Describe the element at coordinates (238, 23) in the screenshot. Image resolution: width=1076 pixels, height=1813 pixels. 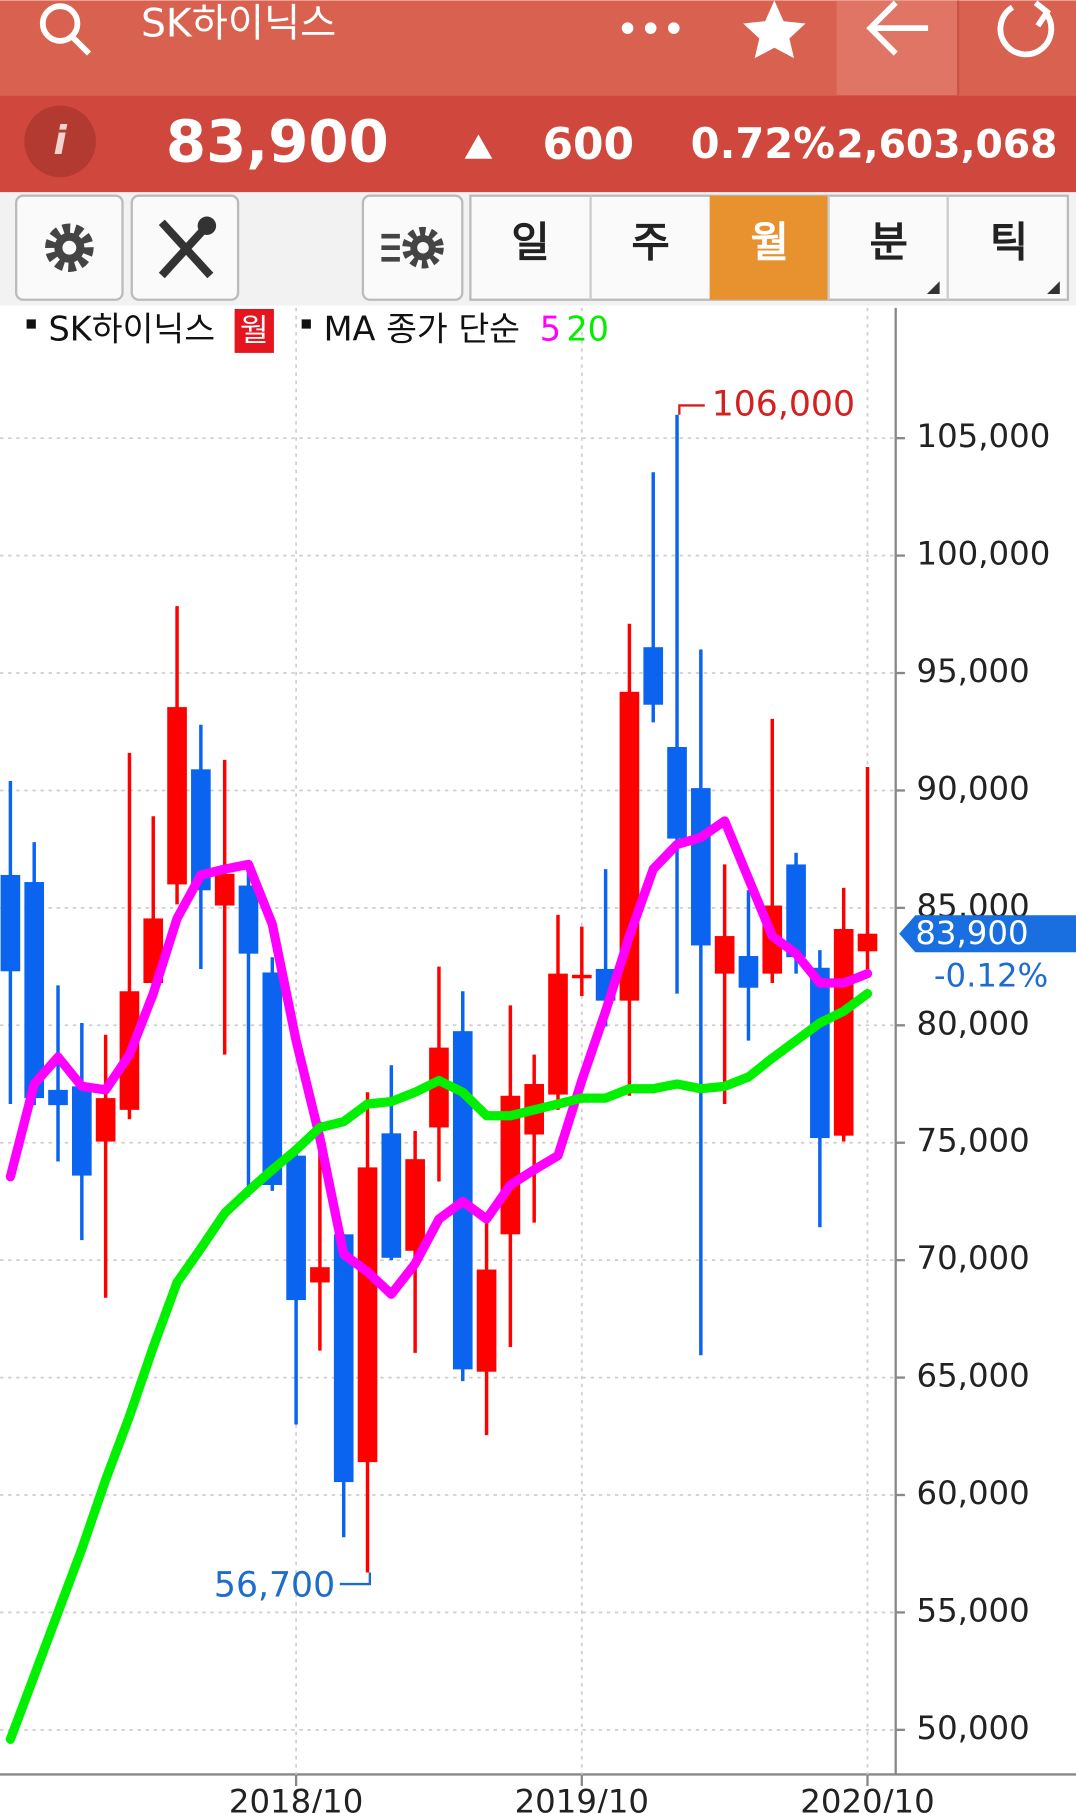
I see `stock-title: SK하이닉스` at that location.